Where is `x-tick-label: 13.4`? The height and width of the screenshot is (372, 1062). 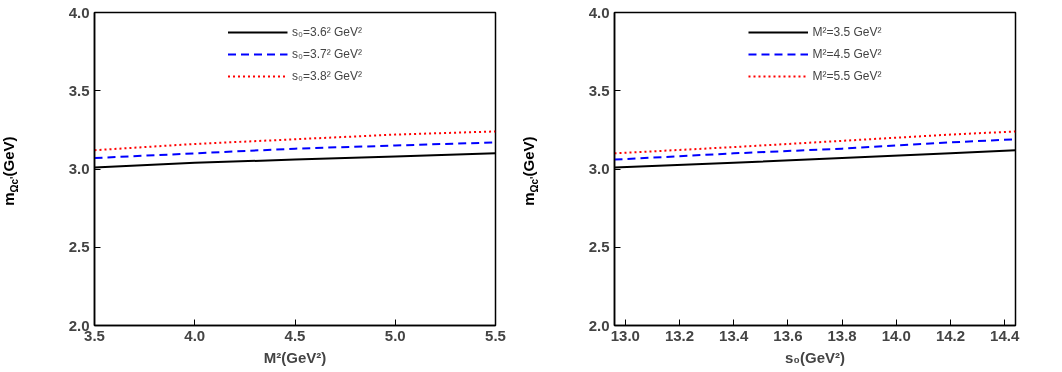 x-tick-label: 13.4 is located at coordinates (734, 335).